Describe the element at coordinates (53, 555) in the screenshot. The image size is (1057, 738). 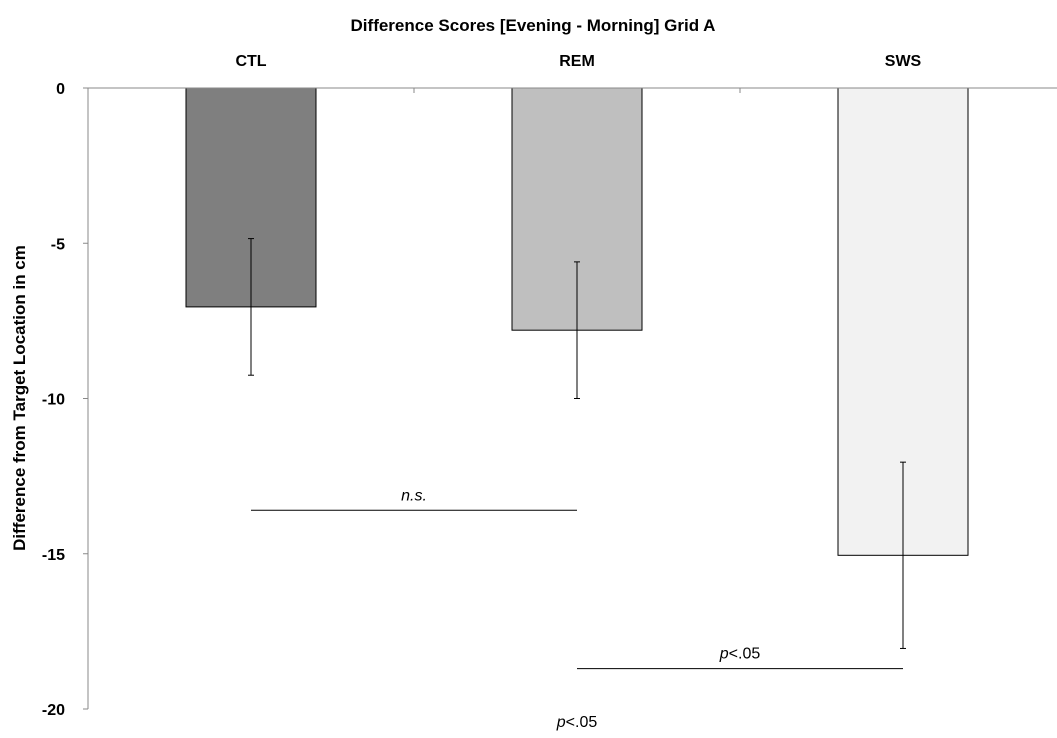
I see `y-tick-label: -15` at that location.